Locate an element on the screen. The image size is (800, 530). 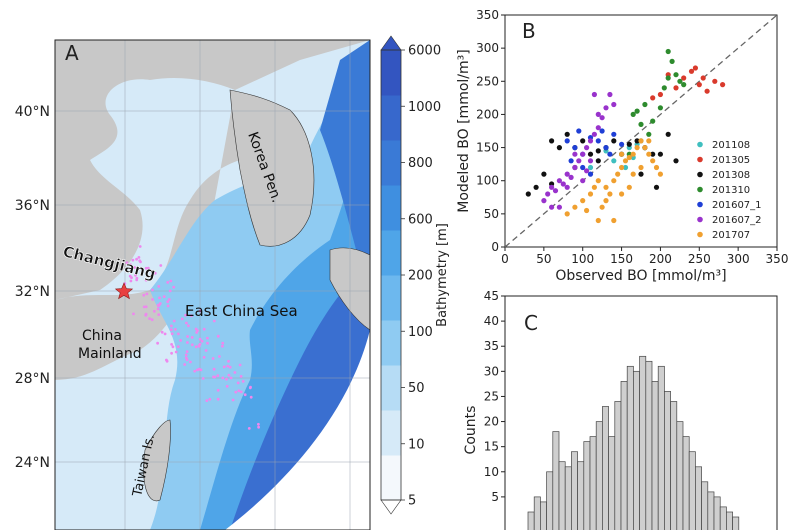
domain-outside is located at coordinates (297, 430).